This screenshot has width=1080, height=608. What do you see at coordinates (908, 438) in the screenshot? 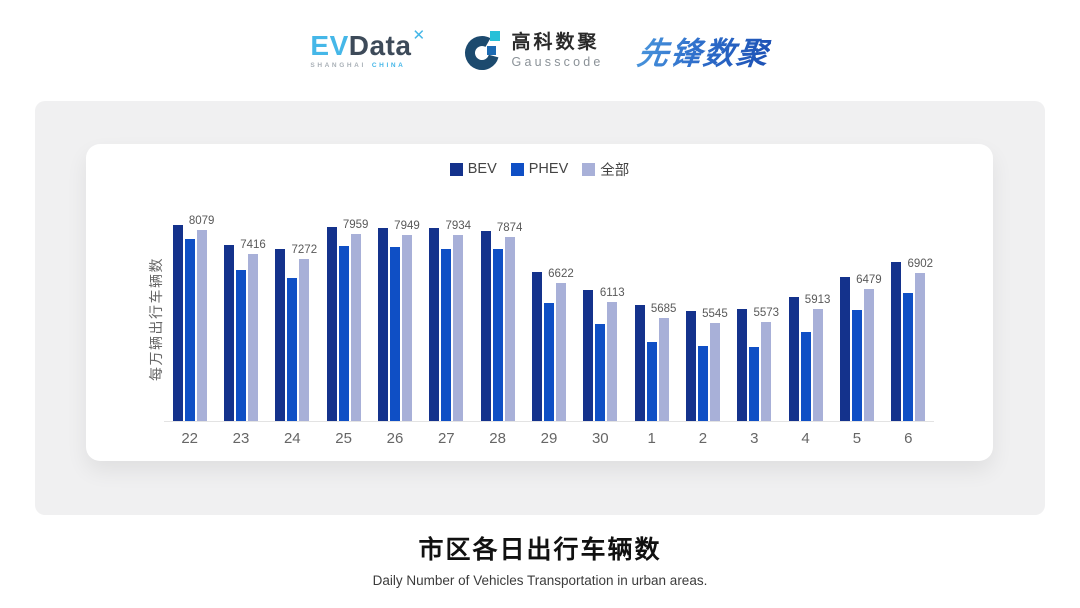
I see `x-tick-label: 6` at bounding box center [908, 438].